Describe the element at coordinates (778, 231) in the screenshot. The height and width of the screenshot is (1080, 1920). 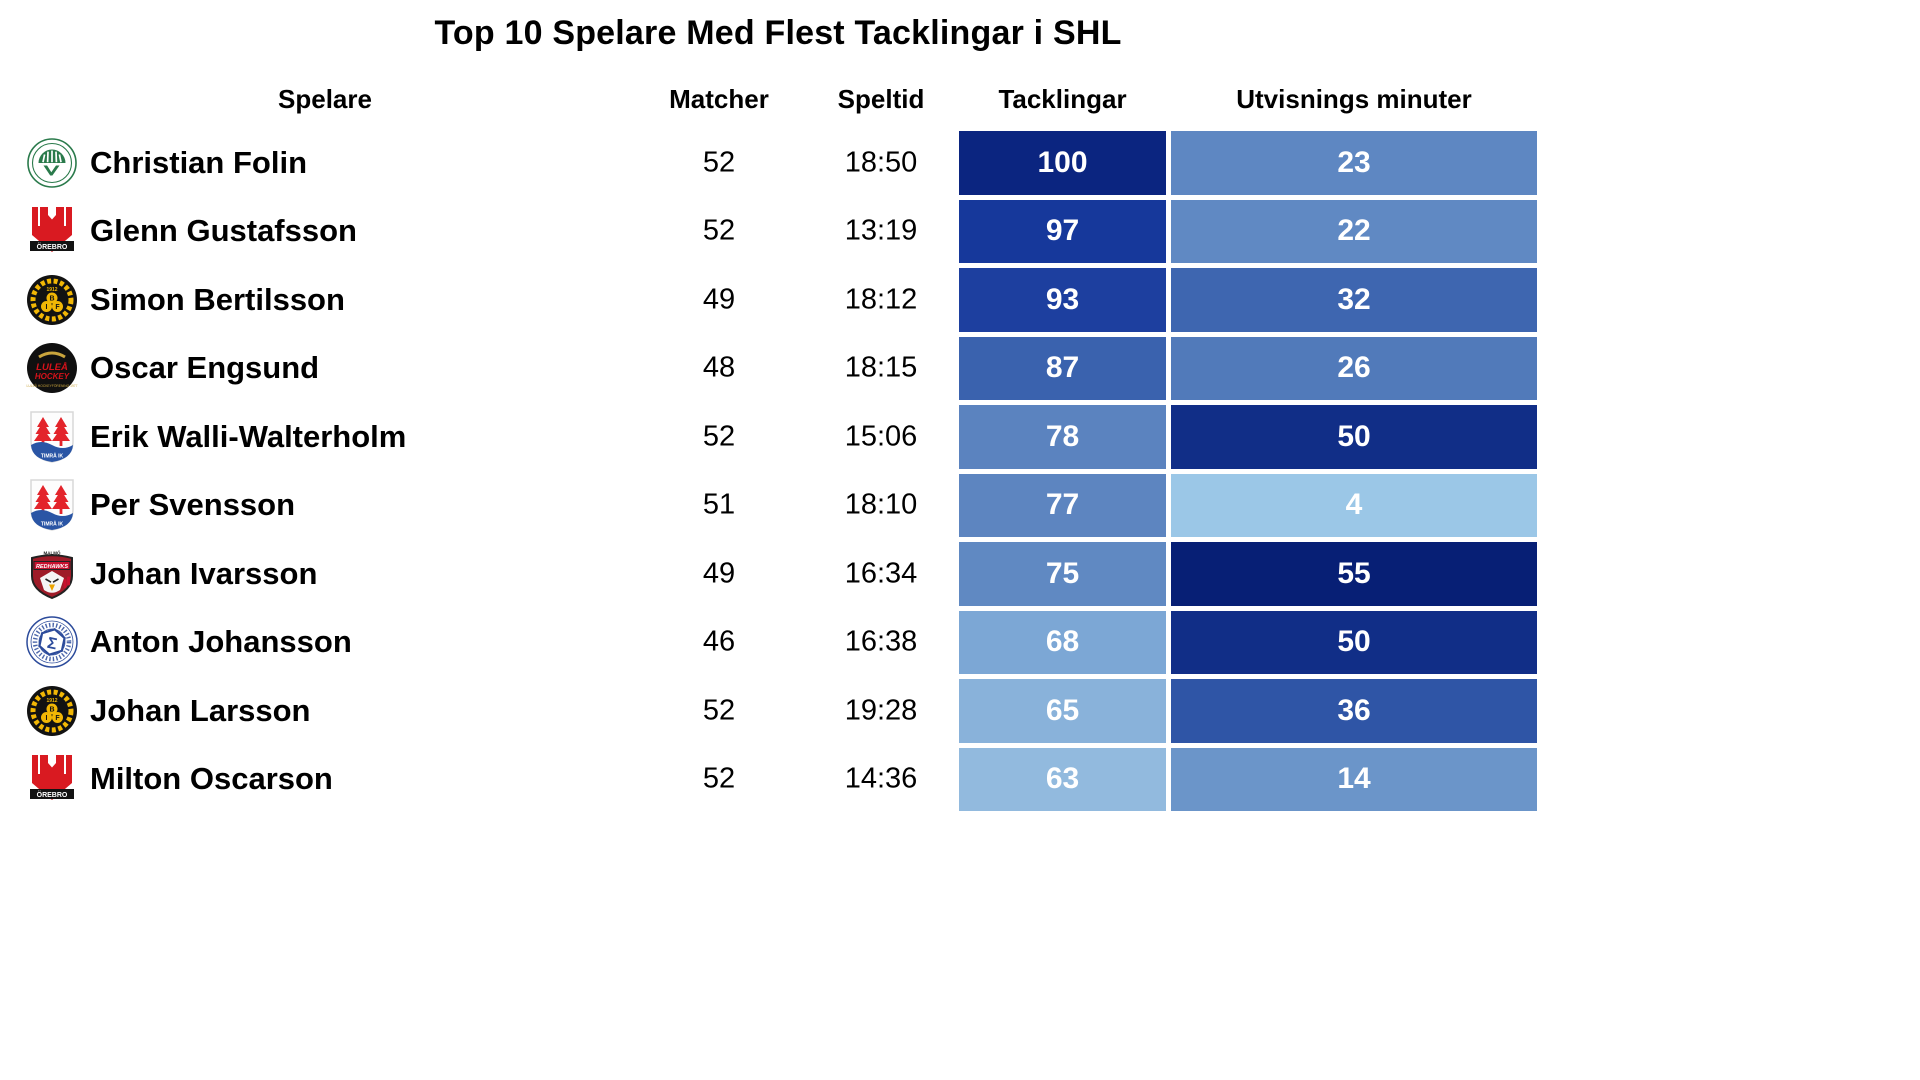
I see `table-row: ÖREBRO Glenn Gustafsson 52 13:19 97 22` at that location.